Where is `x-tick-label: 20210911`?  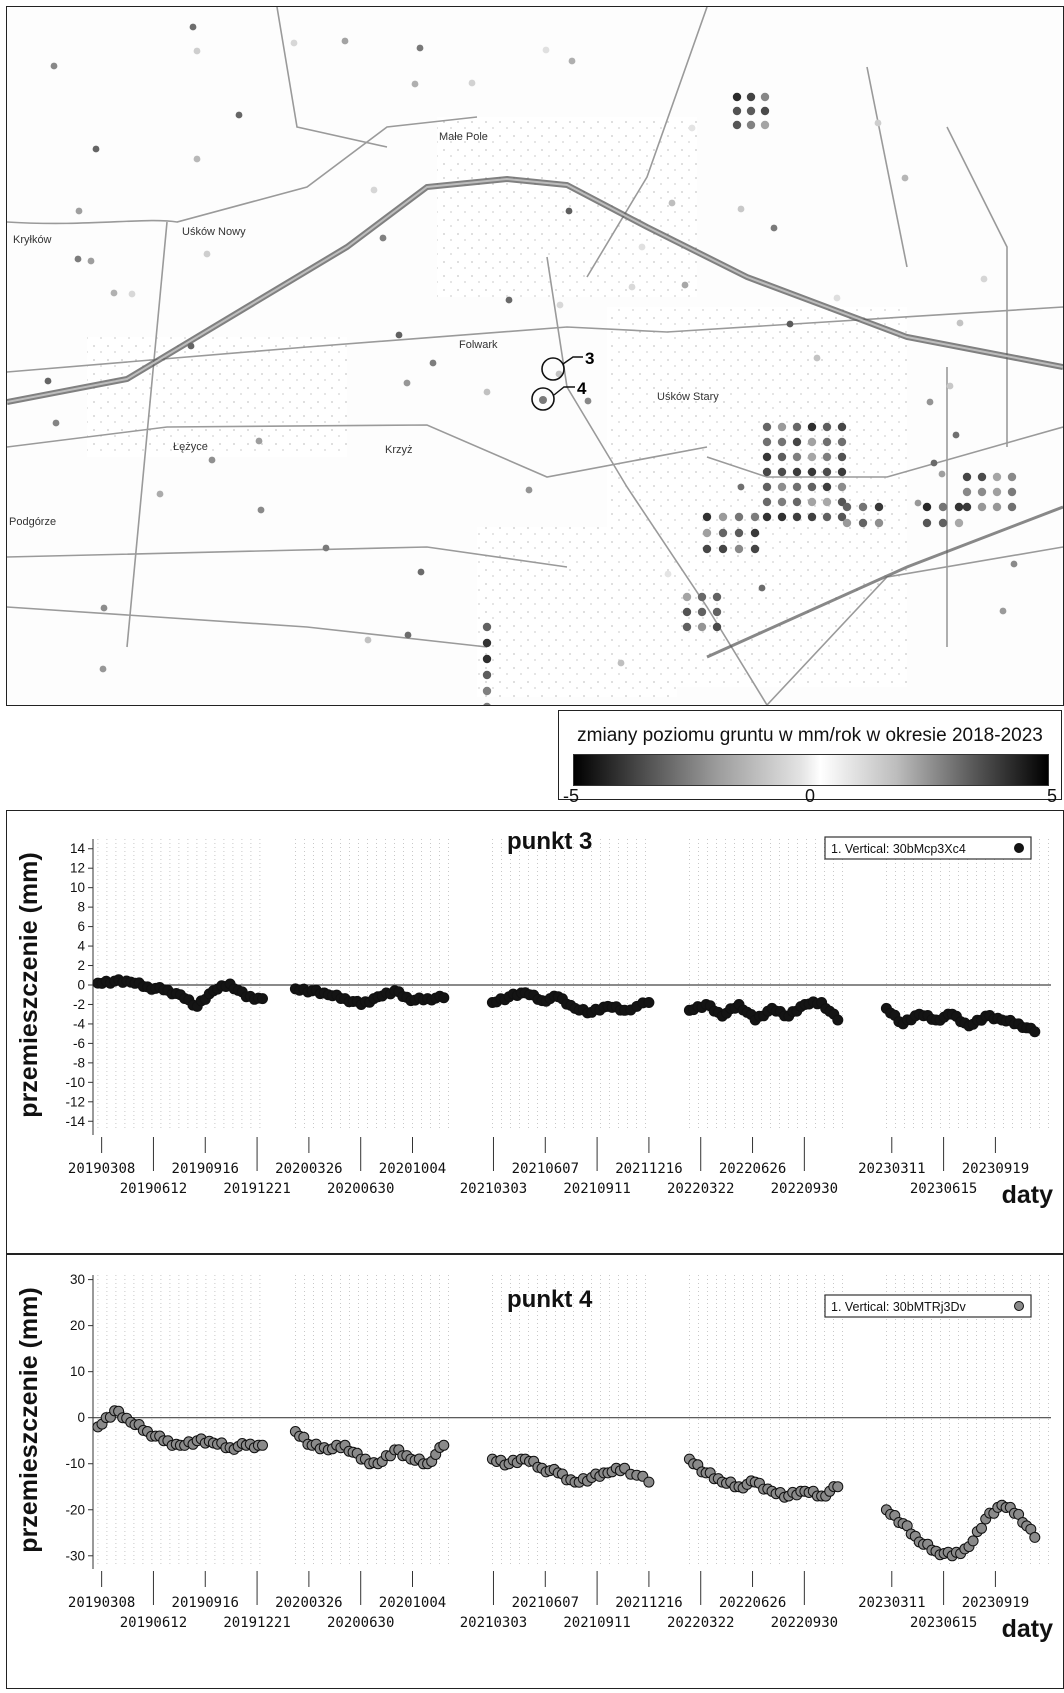
x-tick-label: 20210911 is located at coordinates (596, 1189).